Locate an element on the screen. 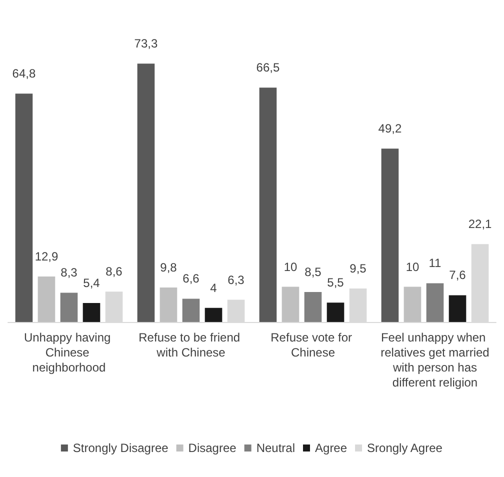 The width and height of the screenshot is (504, 477). data-label: 66,5 is located at coordinates (268, 67).